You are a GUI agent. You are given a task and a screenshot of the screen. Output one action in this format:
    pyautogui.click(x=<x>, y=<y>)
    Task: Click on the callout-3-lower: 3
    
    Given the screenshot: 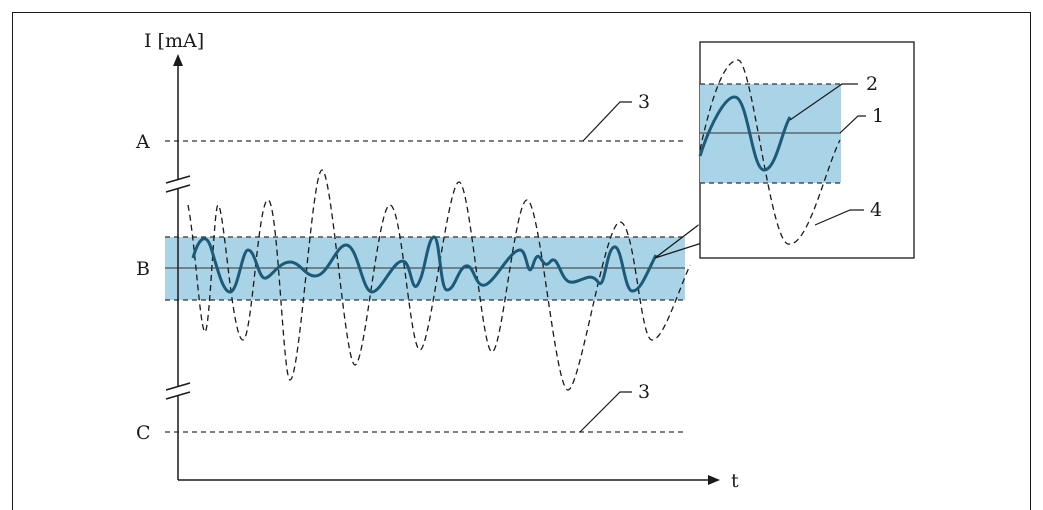 What is the action you would take?
    pyautogui.click(x=644, y=392)
    